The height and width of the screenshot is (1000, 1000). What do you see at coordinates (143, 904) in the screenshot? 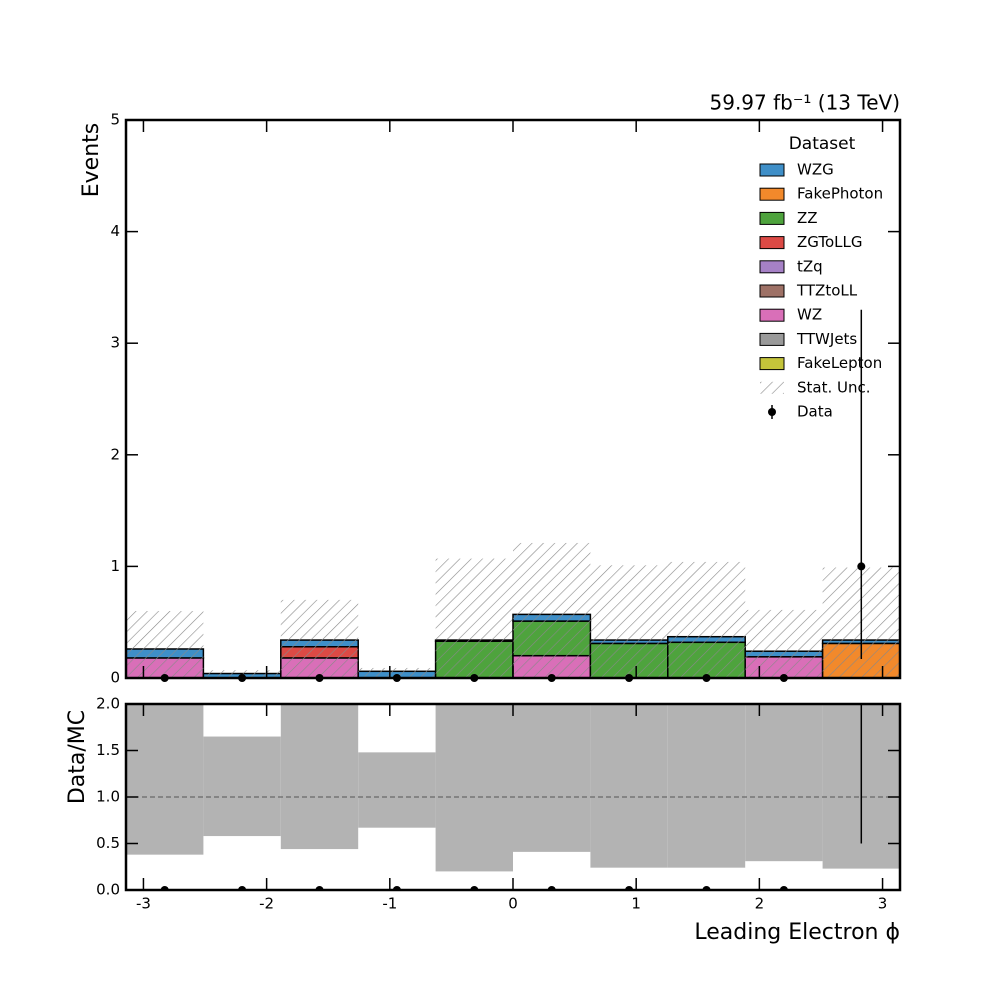
I see `x-tick-label: -3` at bounding box center [143, 904].